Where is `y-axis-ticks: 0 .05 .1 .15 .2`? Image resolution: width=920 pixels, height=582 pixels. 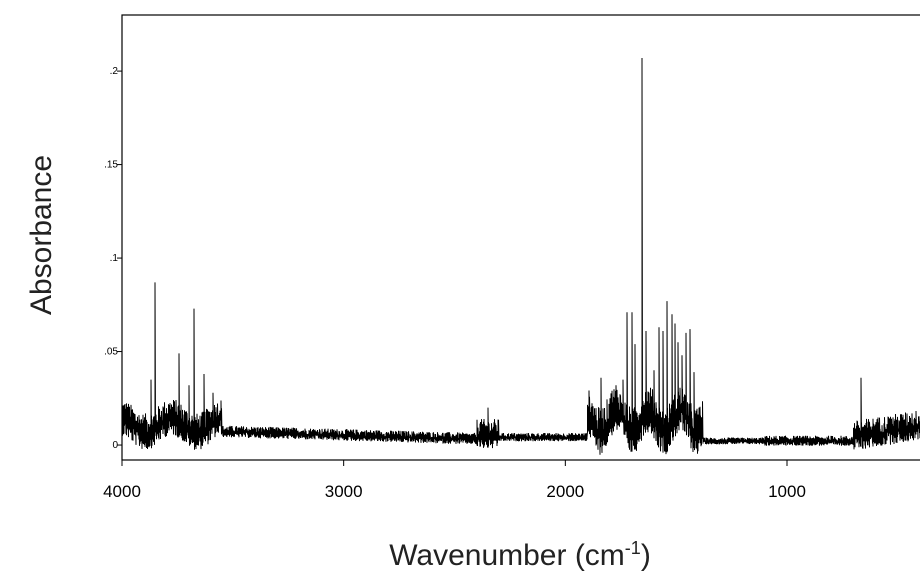
y-axis-ticks: 0 .05 .1 .15 .2 is located at coordinates (113, 258).